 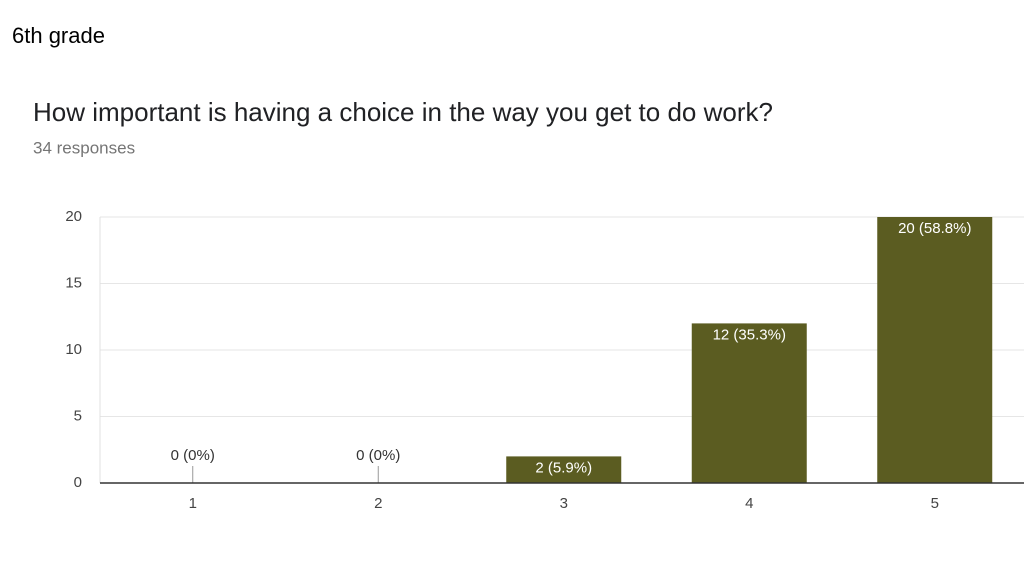 I want to click on x-tick-label: 5, so click(x=935, y=503).